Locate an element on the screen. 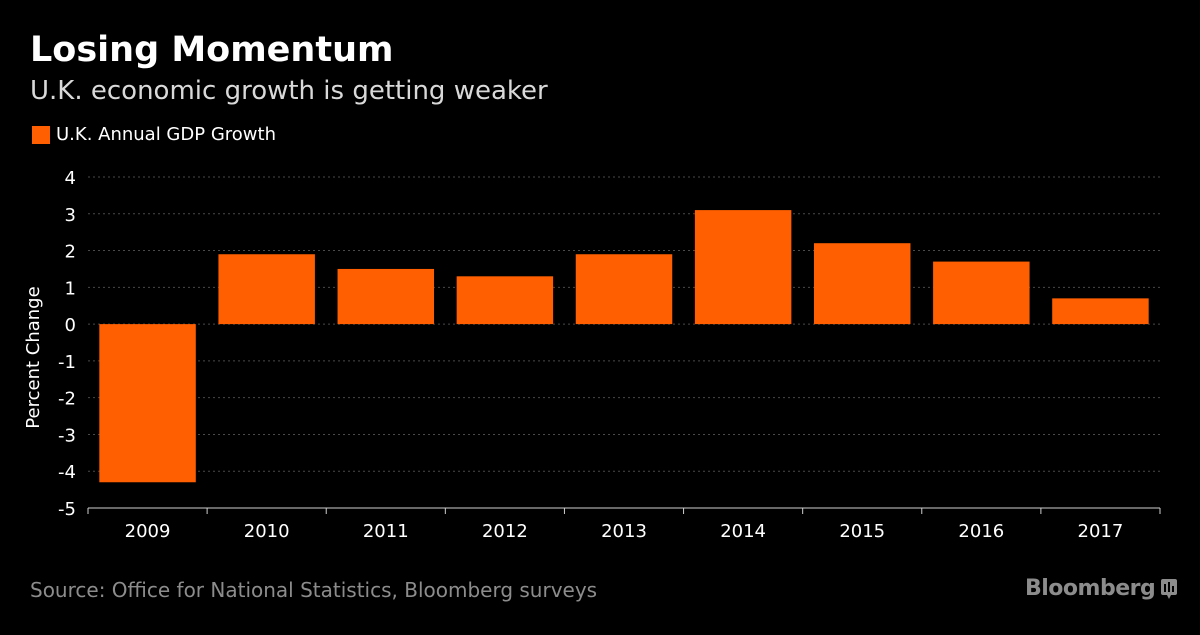 Image resolution: width=1200 pixels, height=635 pixels. bar-2017 is located at coordinates (1100, 311).